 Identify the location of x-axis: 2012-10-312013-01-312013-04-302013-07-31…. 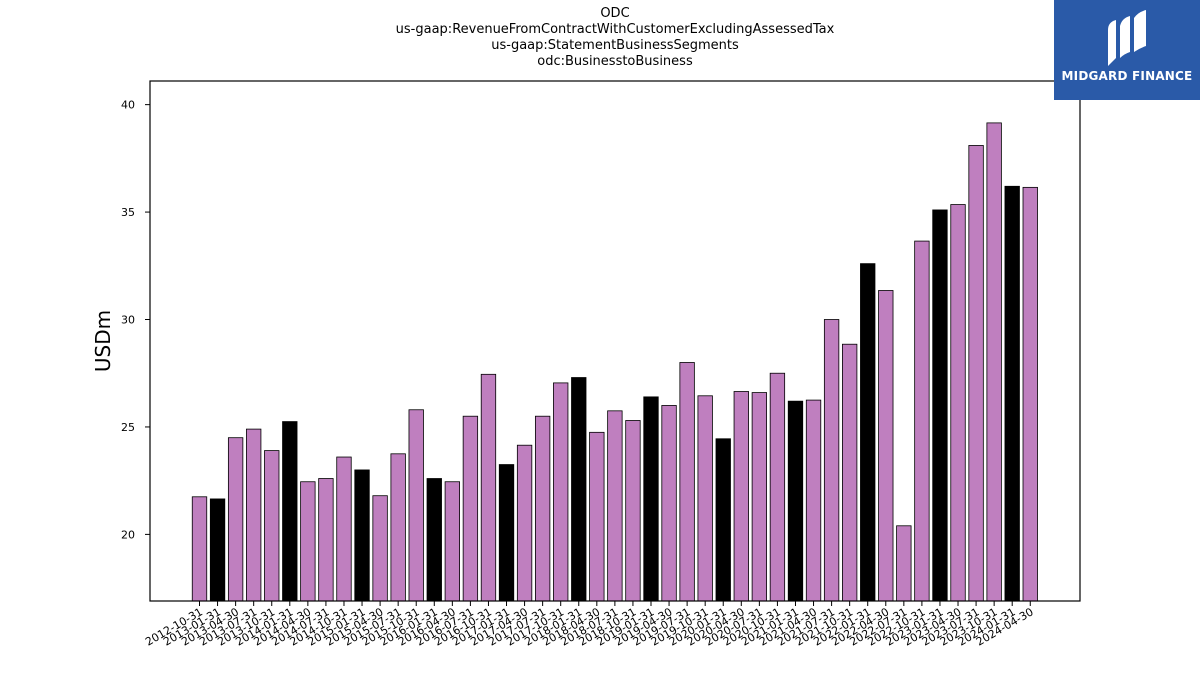
(589, 625).